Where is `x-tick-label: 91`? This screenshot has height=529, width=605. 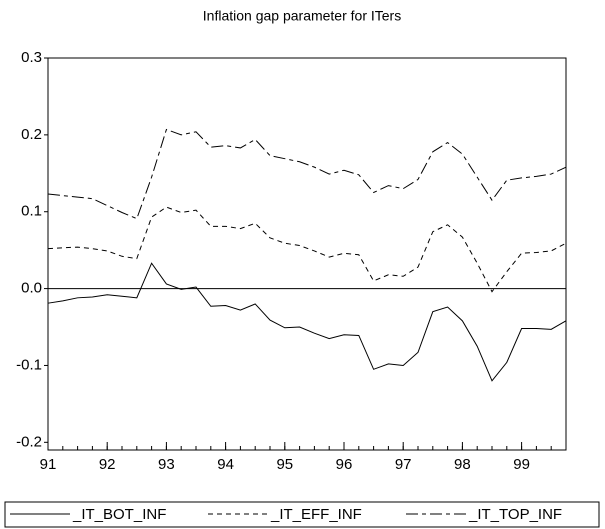 x-tick-label: 91 is located at coordinates (48, 464).